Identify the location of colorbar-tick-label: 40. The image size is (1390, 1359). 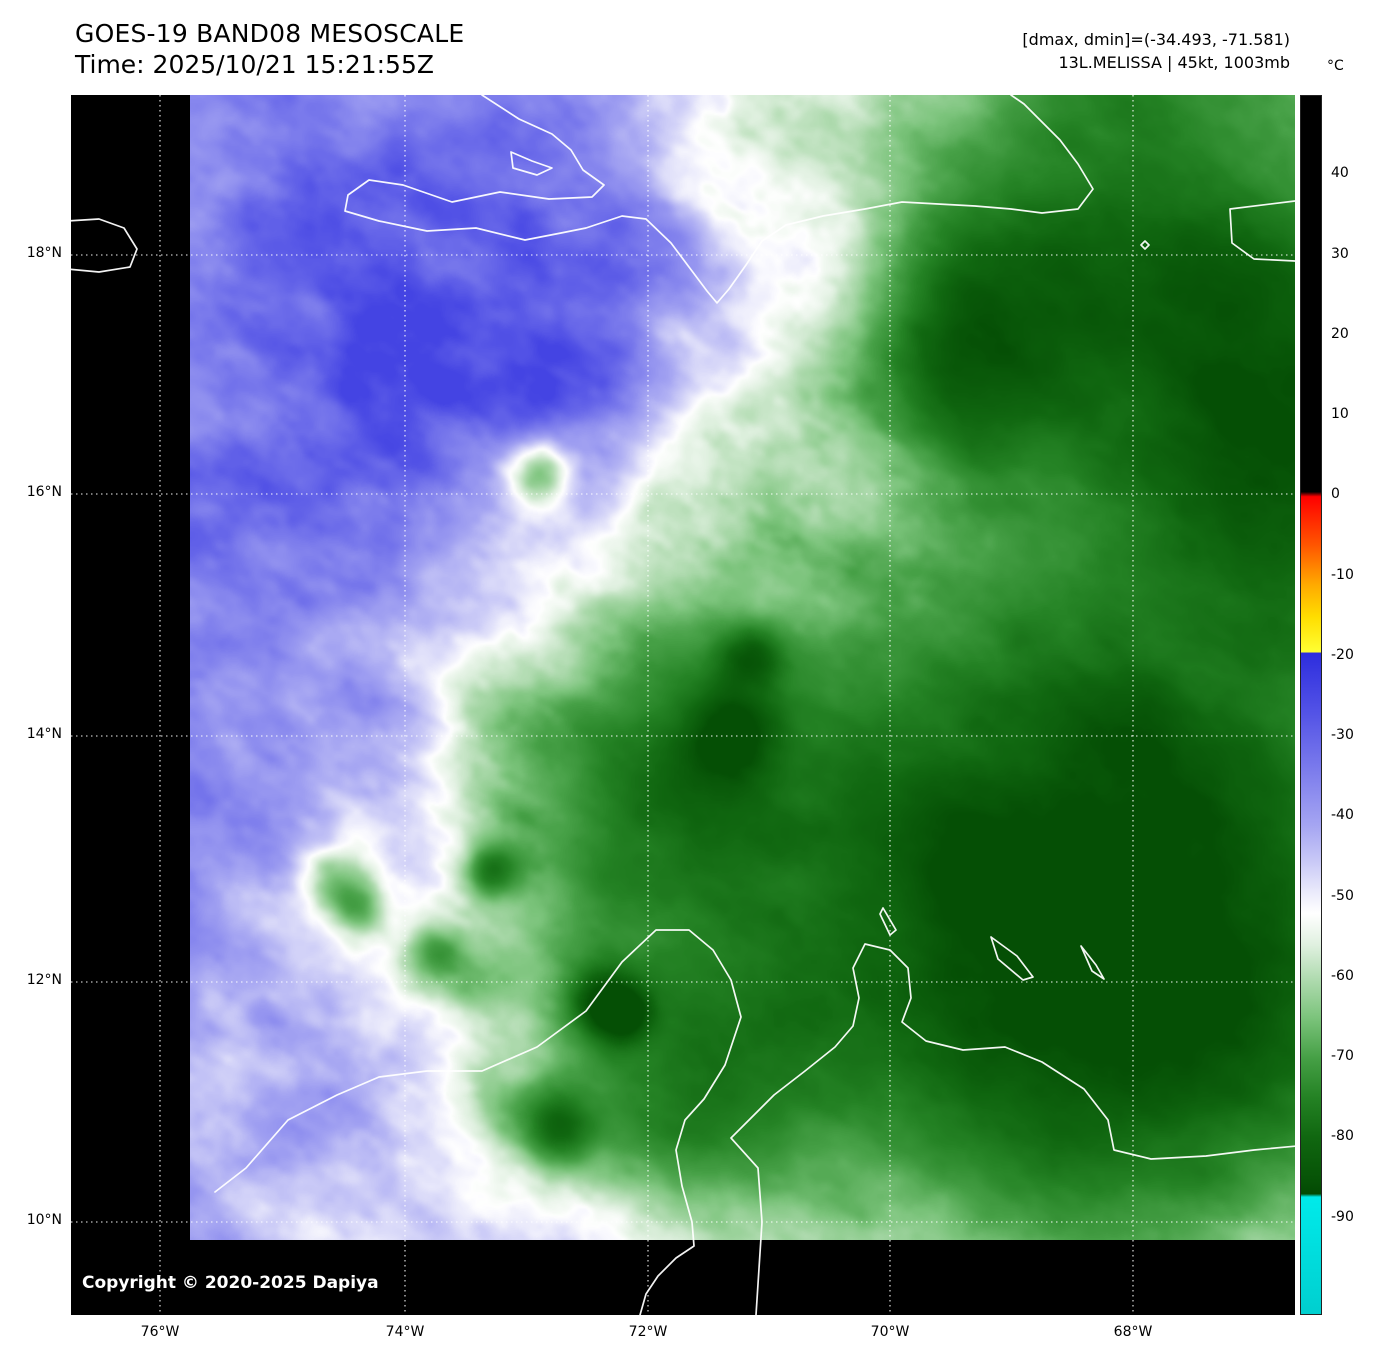
(1340, 173).